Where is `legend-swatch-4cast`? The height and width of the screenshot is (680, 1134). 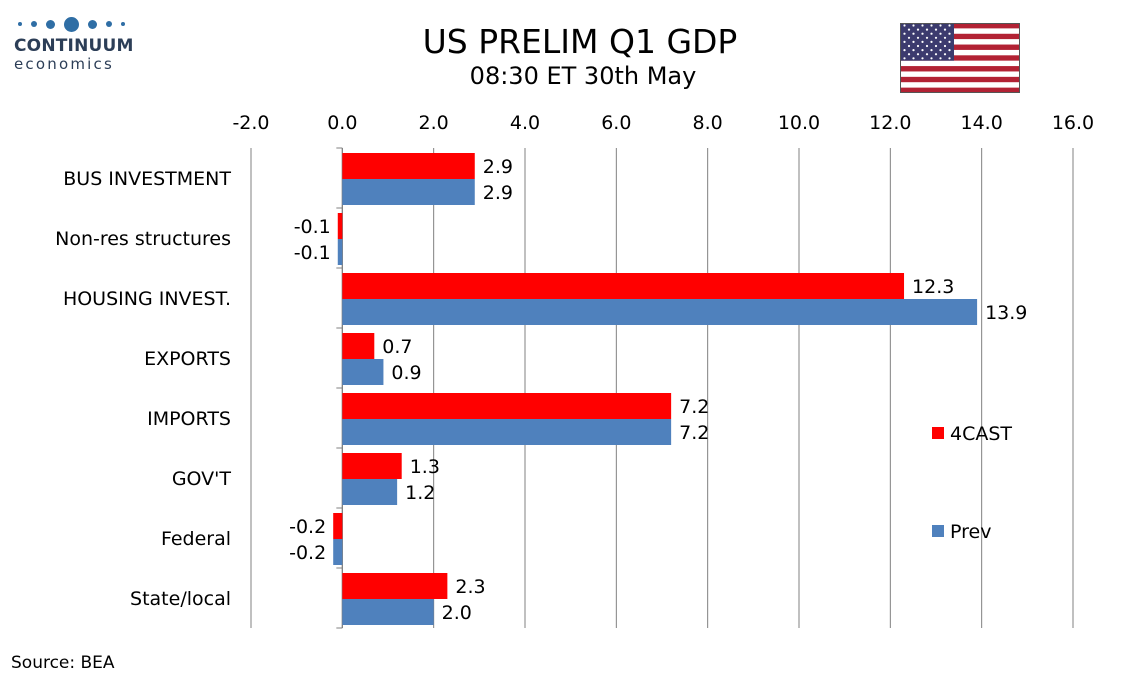 legend-swatch-4cast is located at coordinates (938, 433).